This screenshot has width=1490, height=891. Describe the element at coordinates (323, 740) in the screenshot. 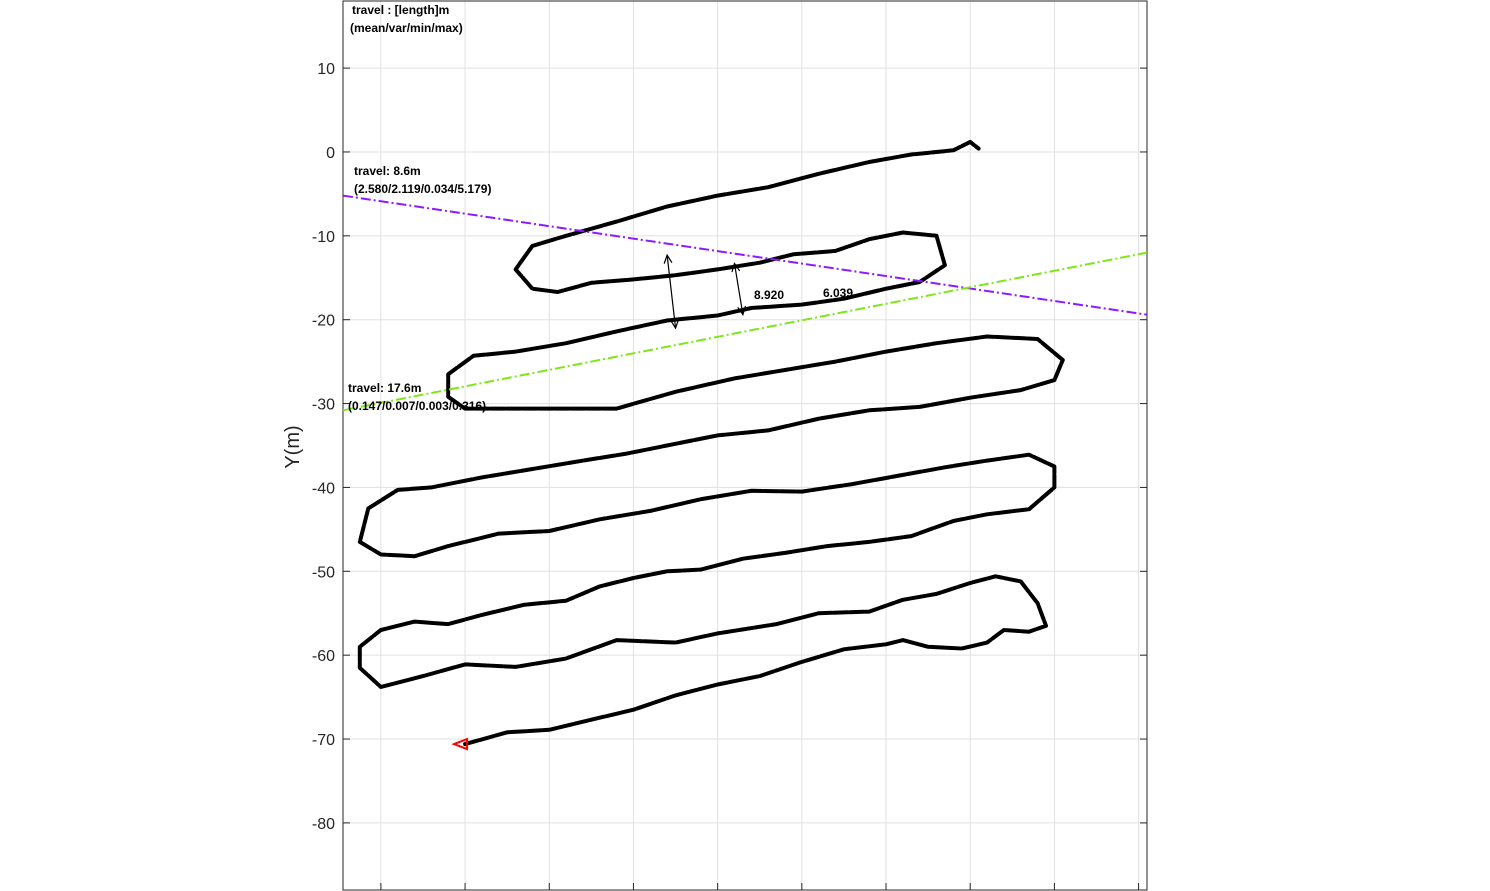

I see `y-tick-label: -70` at that location.